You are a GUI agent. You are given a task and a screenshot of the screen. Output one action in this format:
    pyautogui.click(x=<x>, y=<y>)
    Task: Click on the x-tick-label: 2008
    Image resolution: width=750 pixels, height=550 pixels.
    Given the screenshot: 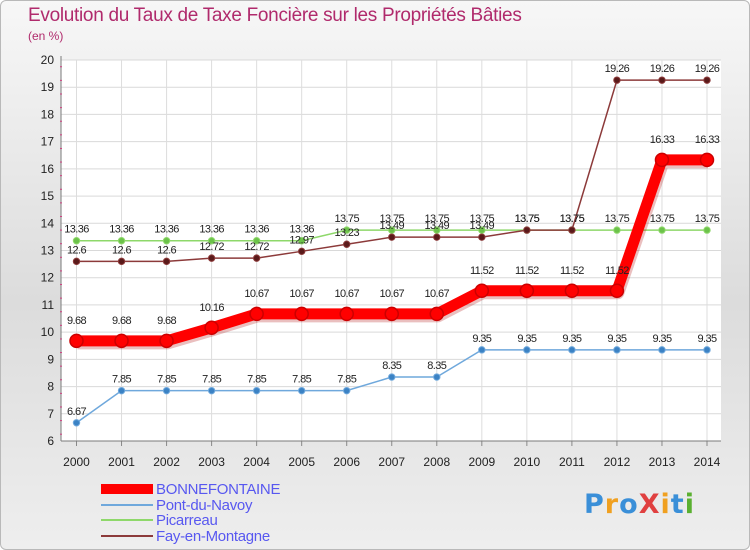 What is the action you would take?
    pyautogui.click(x=436, y=462)
    